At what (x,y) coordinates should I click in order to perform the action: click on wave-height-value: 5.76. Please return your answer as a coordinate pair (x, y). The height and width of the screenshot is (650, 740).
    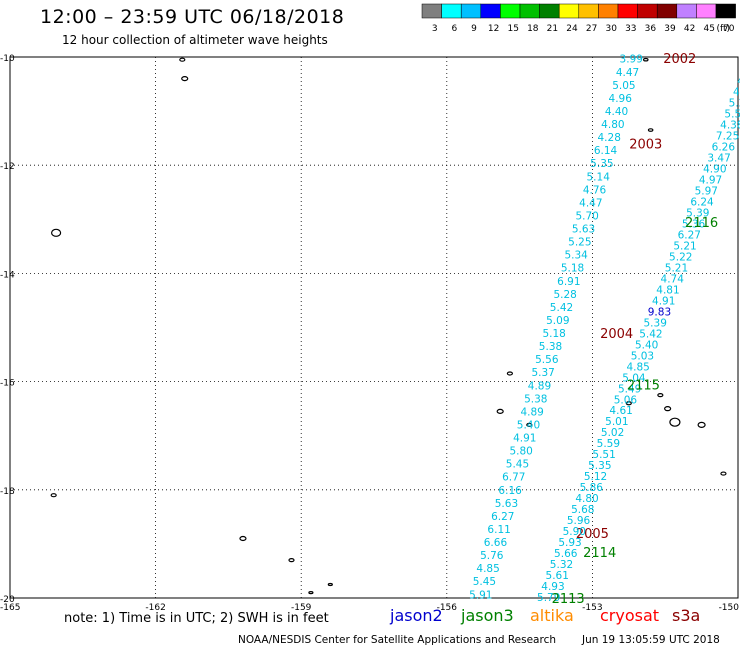
    Looking at the image, I should click on (492, 556).